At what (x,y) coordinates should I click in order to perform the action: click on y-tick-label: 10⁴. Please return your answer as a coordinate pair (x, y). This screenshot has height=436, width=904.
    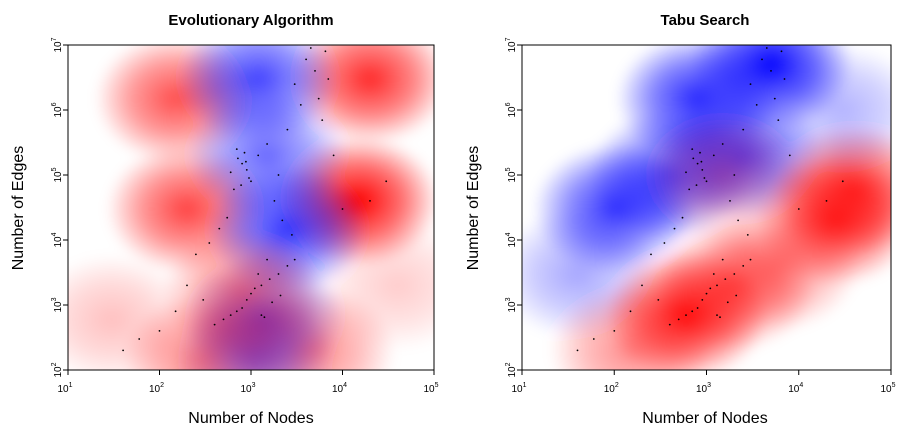
    Looking at the image, I should click on (57, 239).